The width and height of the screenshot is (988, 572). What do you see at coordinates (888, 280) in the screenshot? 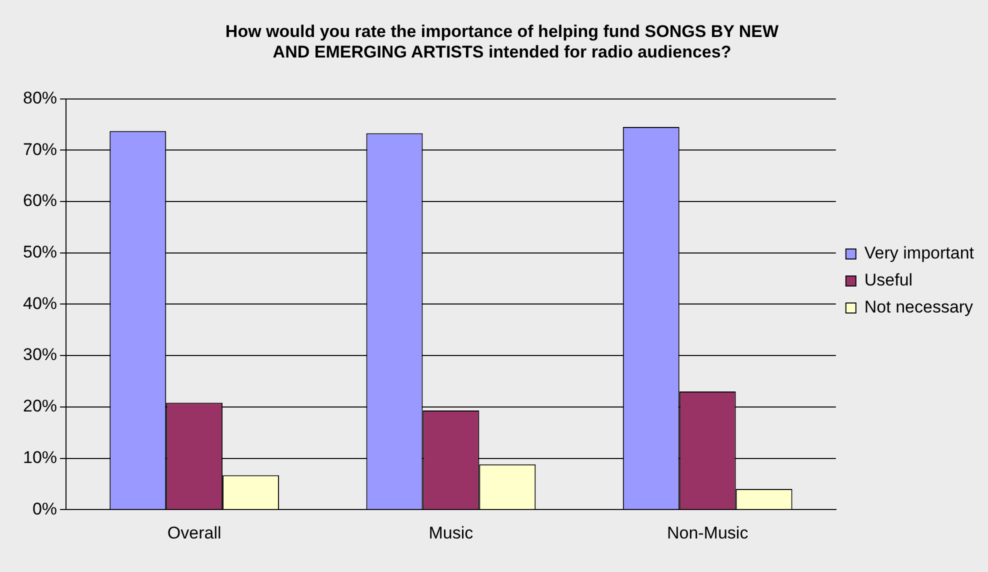
I see `legend-label: Useful` at bounding box center [888, 280].